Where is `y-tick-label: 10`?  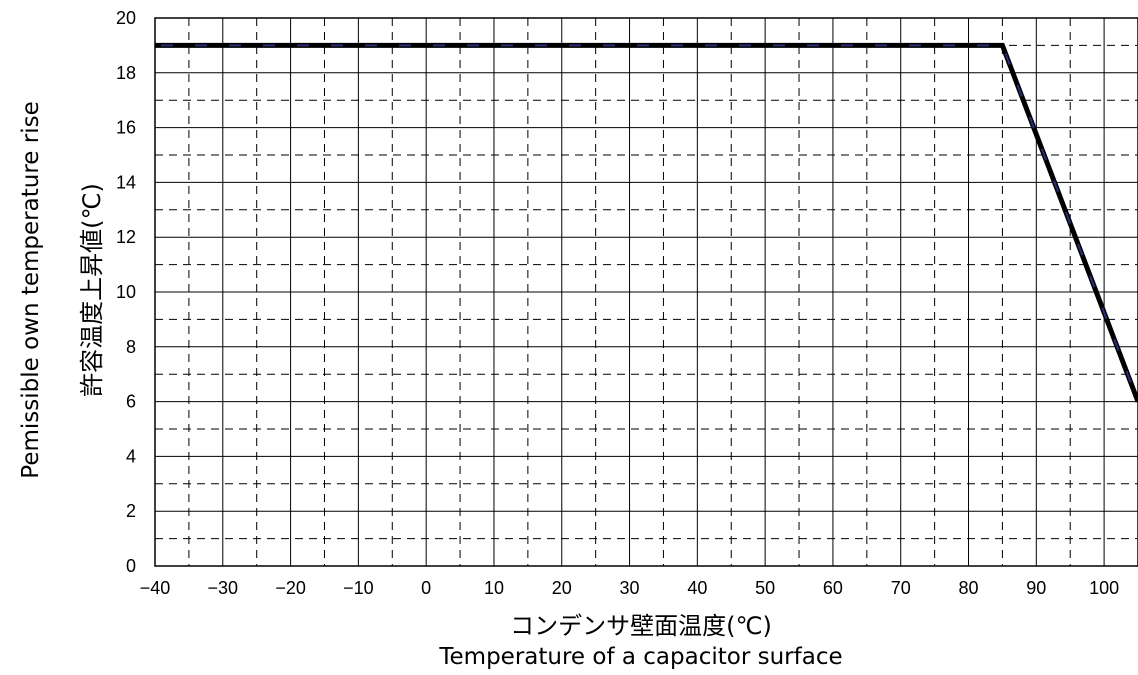 y-tick-label: 10 is located at coordinates (126, 292).